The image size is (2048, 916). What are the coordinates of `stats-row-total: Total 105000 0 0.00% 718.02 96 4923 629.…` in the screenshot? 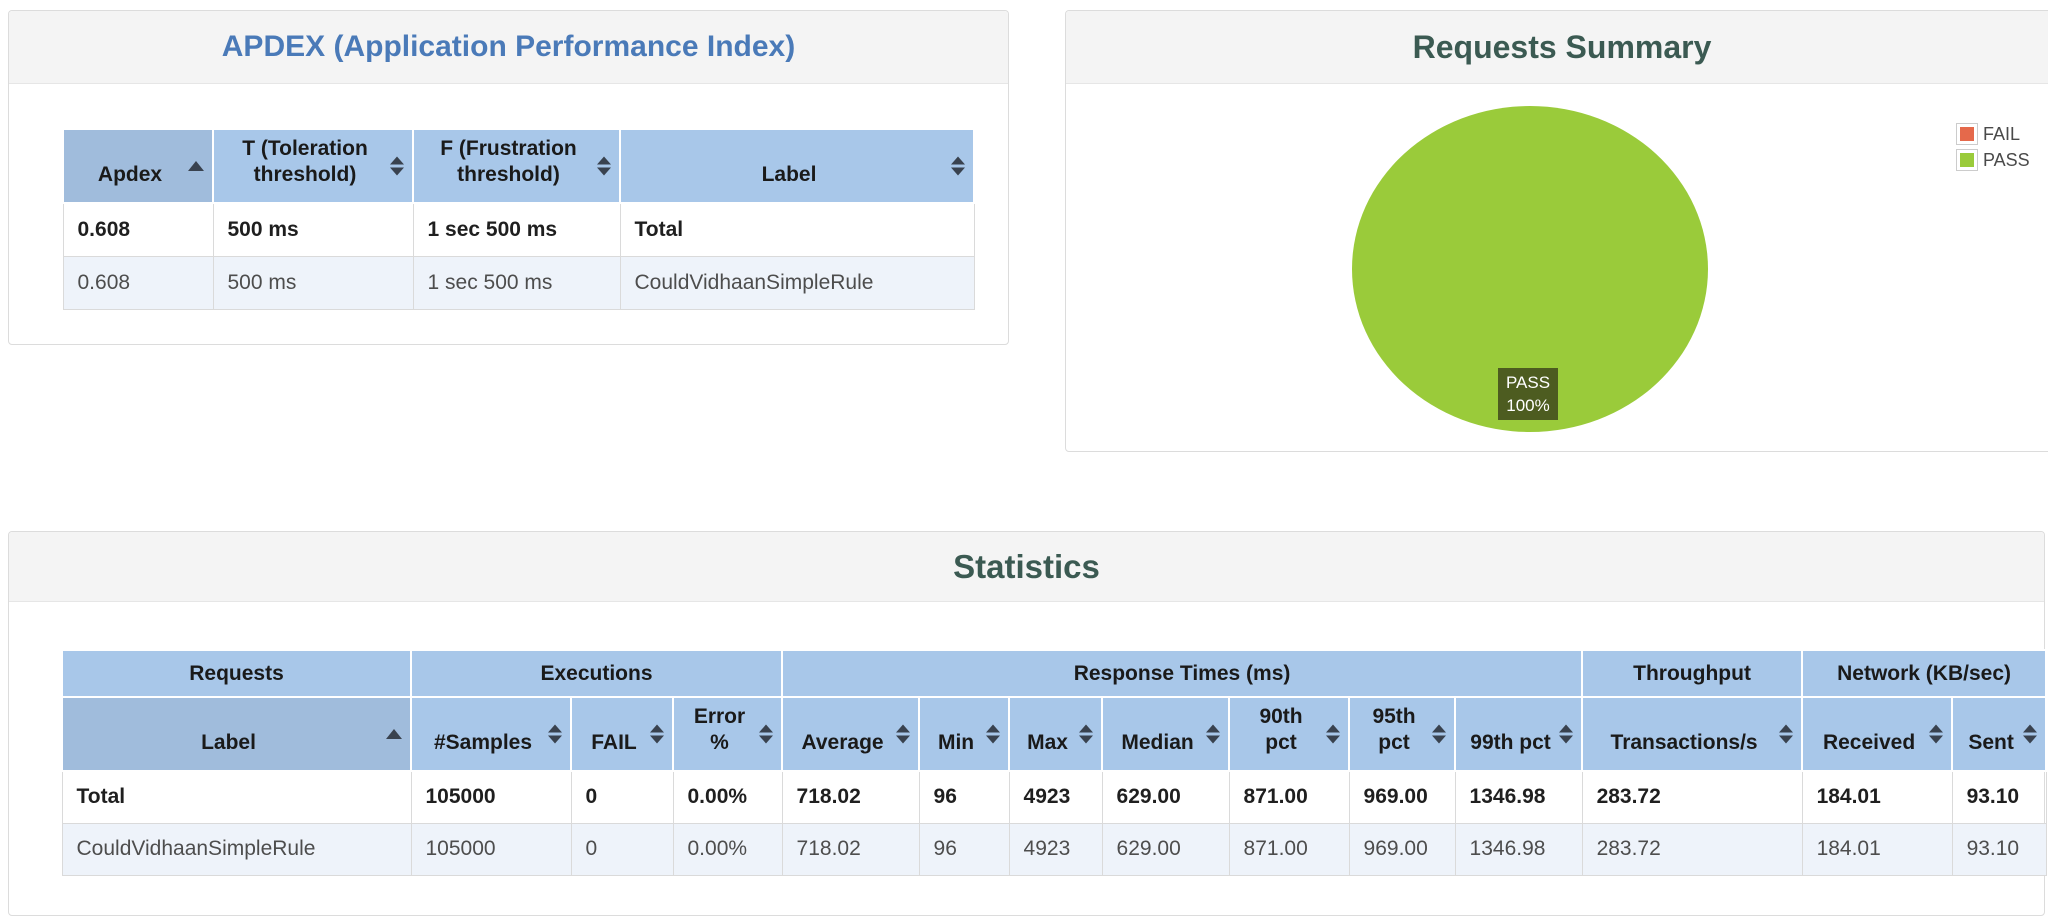 It's located at (1054, 797).